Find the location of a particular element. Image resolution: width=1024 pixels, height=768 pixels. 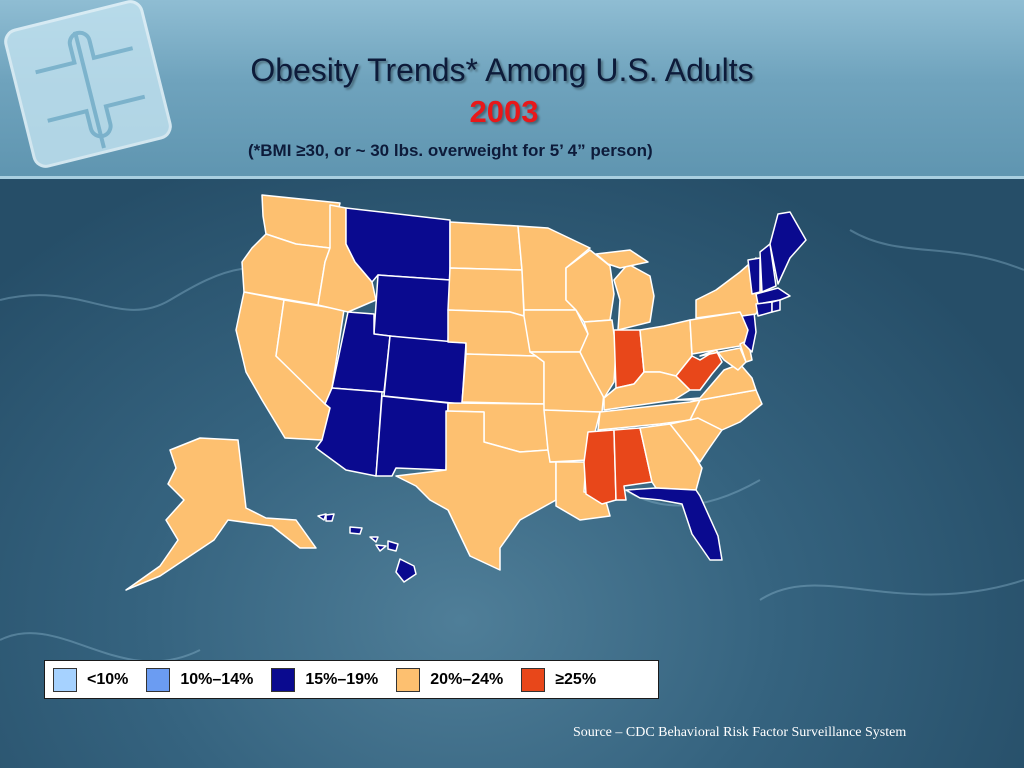

legend-item-25-plus: ≥25% is located at coordinates (559, 679).